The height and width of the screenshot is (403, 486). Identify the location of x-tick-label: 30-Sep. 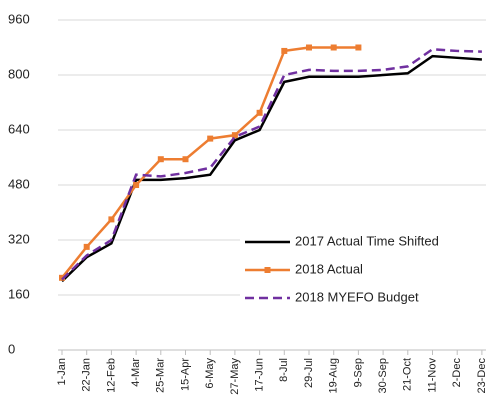
(383, 375).